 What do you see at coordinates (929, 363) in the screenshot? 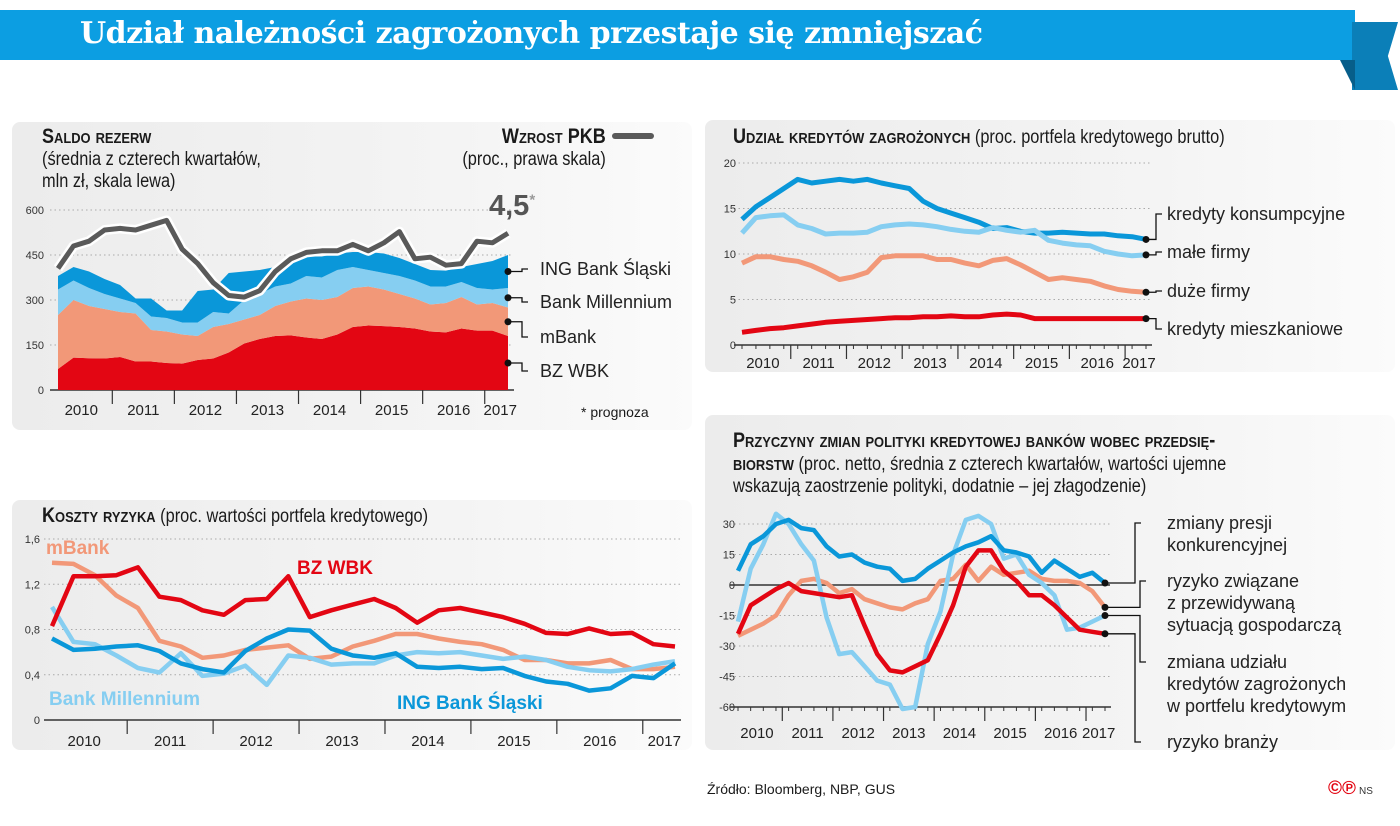
I see `chart2-xtick-label: 2013` at bounding box center [929, 363].